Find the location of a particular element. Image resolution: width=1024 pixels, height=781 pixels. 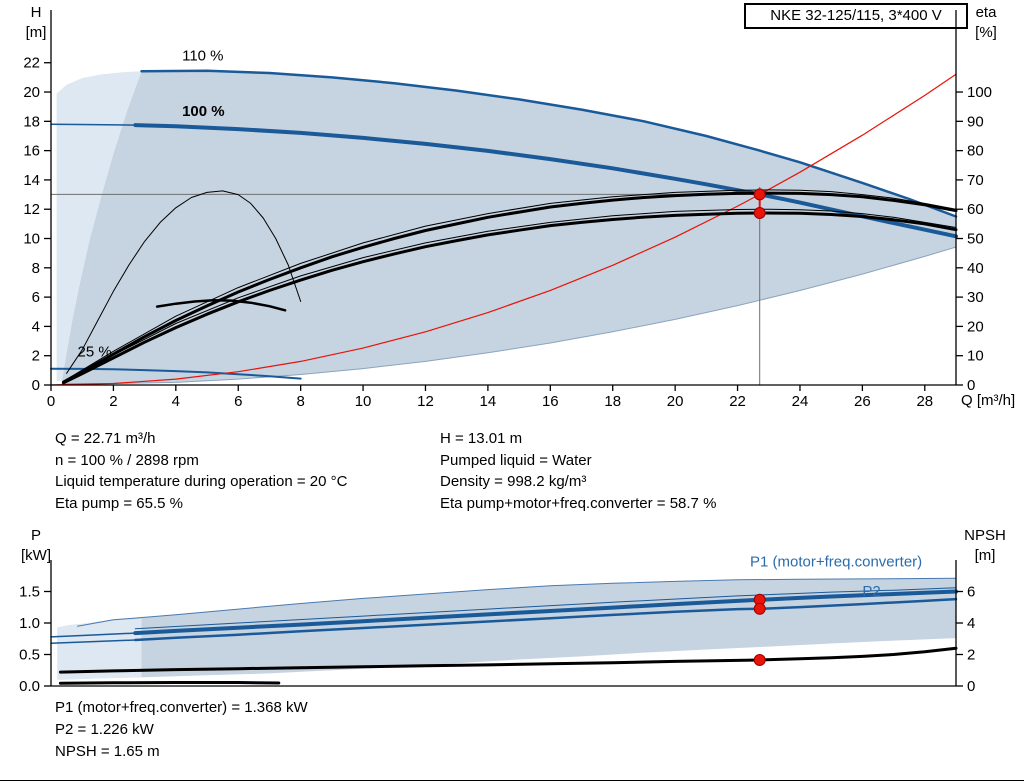

h-axis-label: H [m] is located at coordinates (36, 23).